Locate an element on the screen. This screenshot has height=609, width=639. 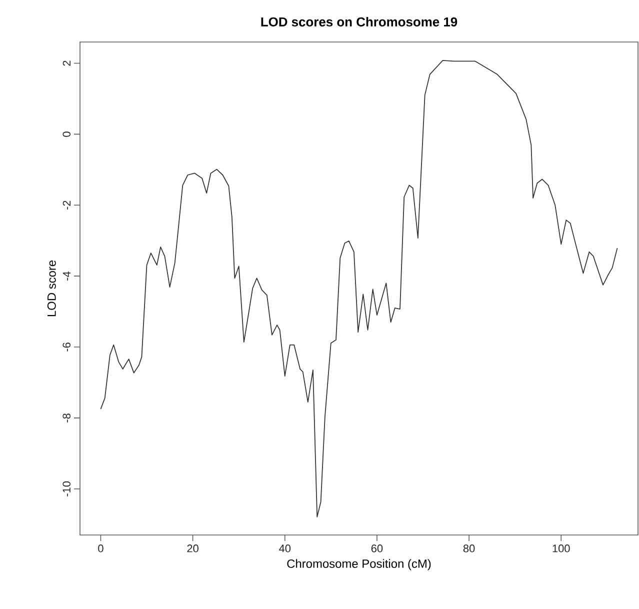
y-tick-label: -4 is located at coordinates (66, 276).